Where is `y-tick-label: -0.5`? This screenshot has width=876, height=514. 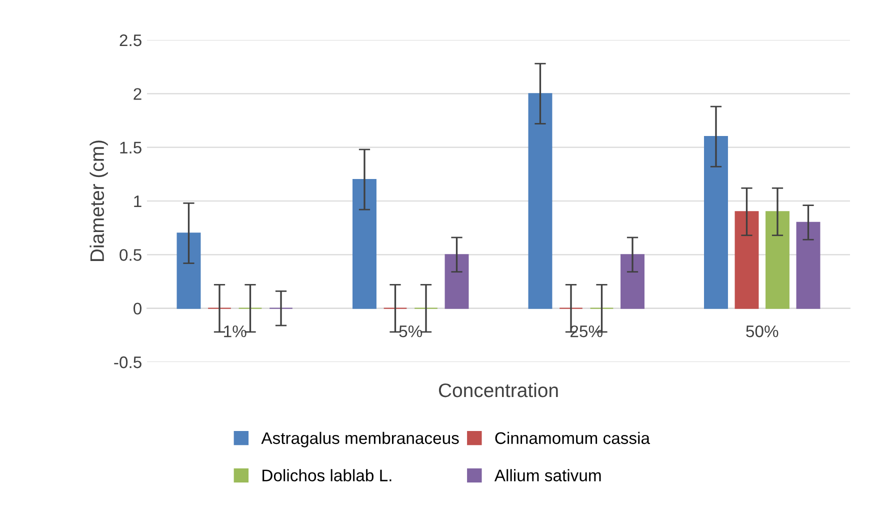
y-tick-label: -0.5 is located at coordinates (128, 362).